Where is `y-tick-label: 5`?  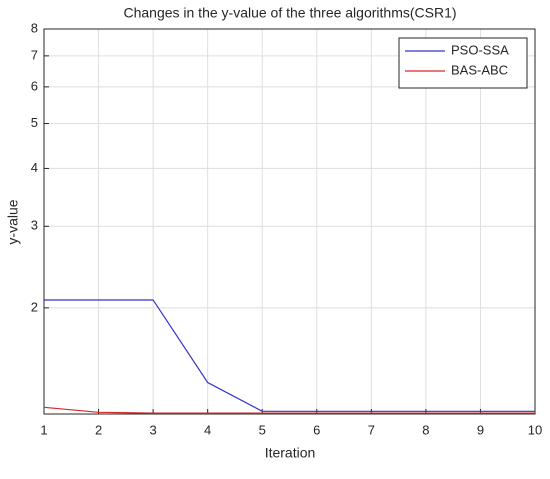
y-tick-label: 5 is located at coordinates (34, 122).